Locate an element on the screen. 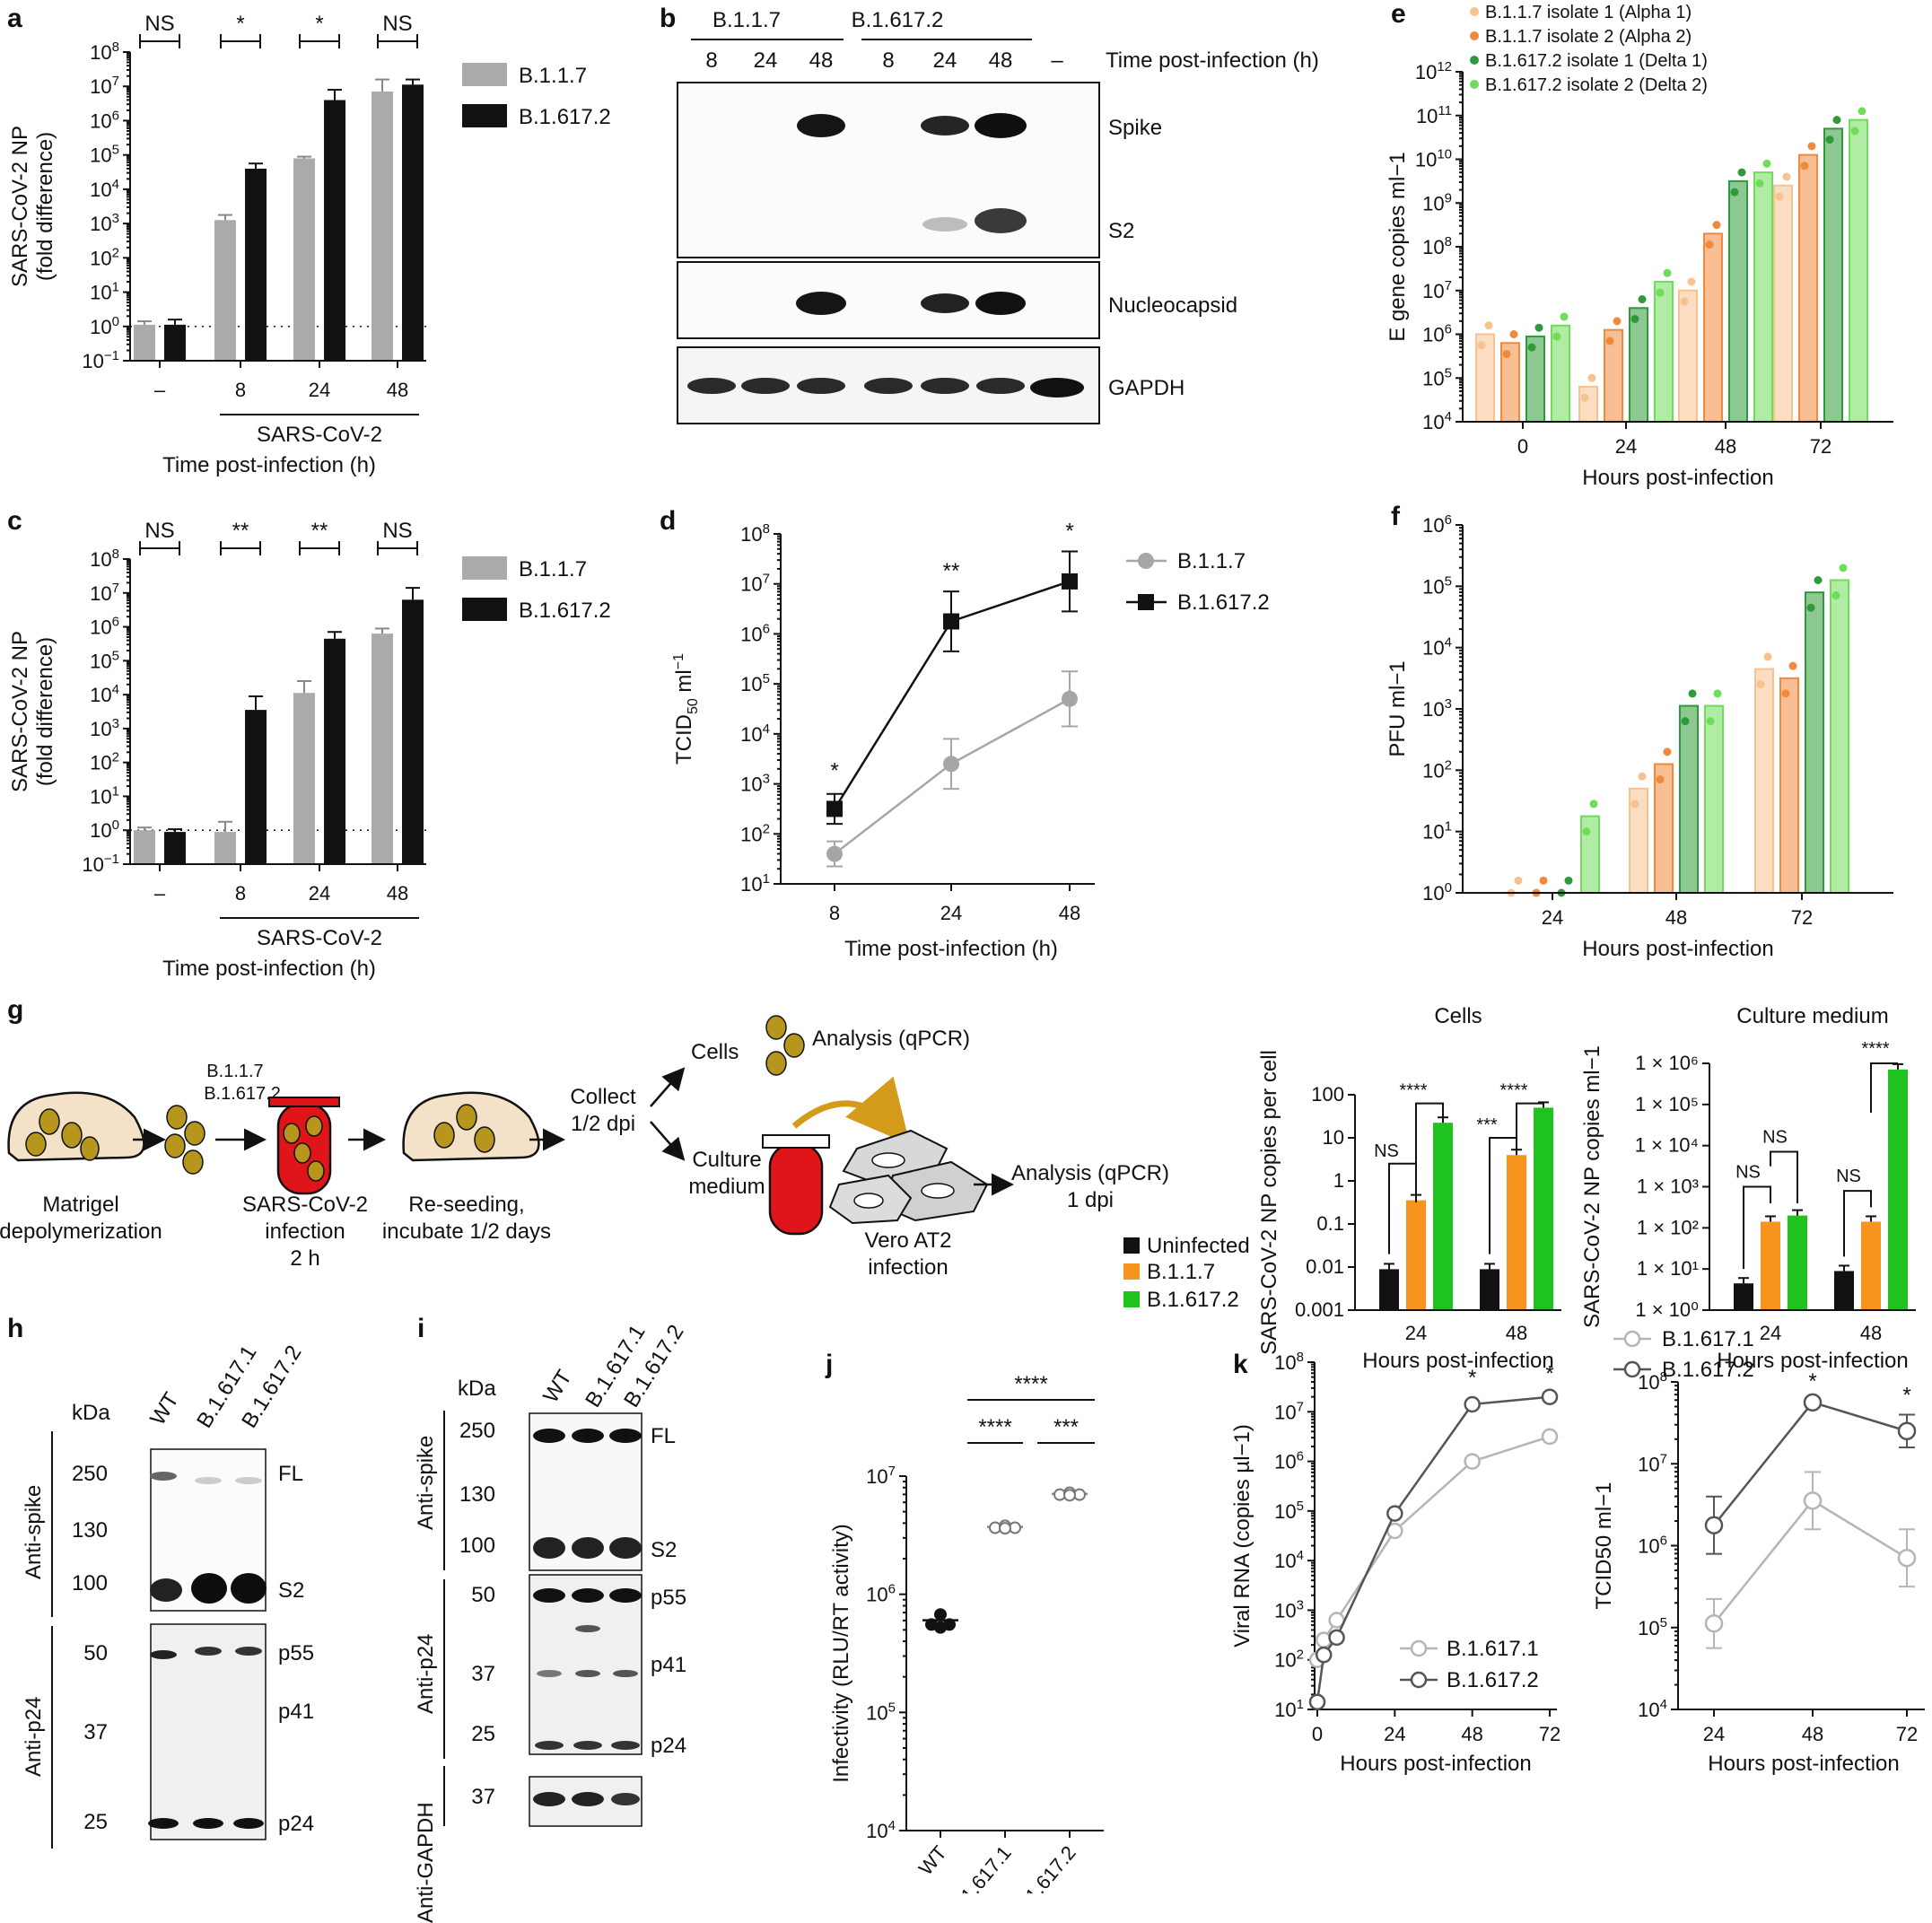  analysis-label: Analysis (qPCR) is located at coordinates (1090, 1173).